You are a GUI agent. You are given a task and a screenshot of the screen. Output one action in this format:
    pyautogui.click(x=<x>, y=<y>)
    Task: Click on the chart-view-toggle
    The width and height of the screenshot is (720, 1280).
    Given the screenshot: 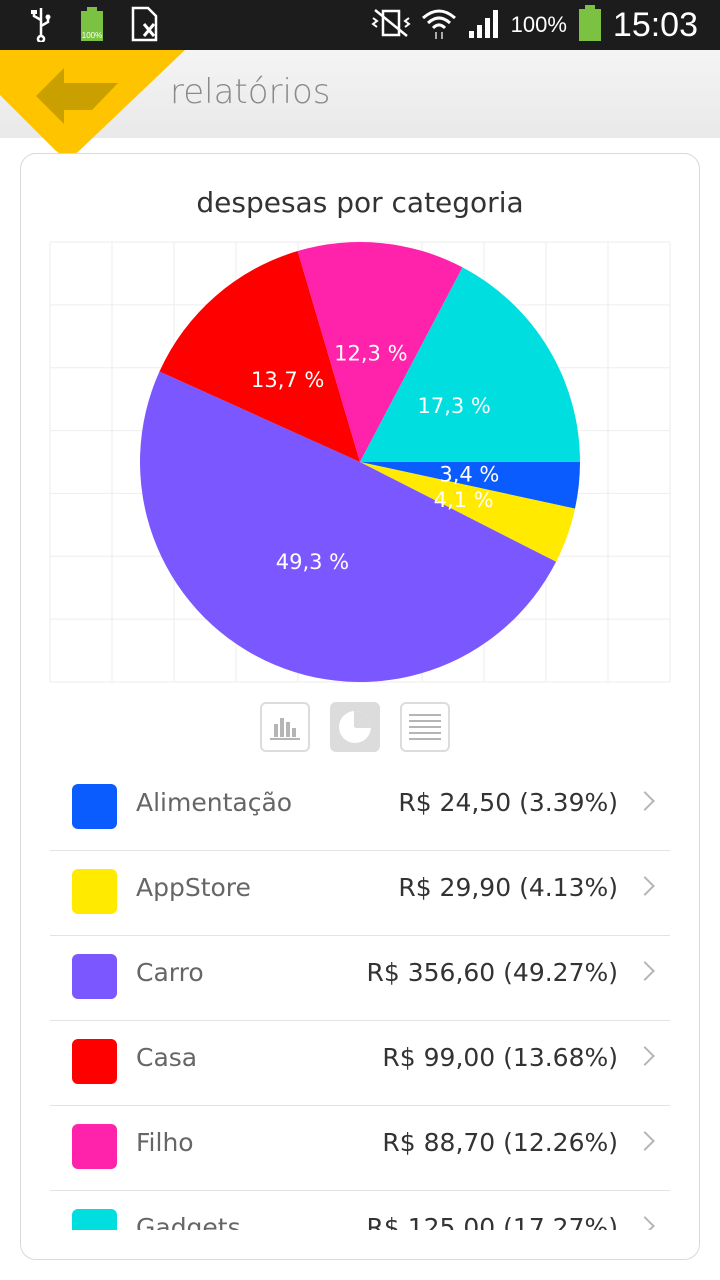 What is the action you would take?
    pyautogui.click(x=355, y=727)
    